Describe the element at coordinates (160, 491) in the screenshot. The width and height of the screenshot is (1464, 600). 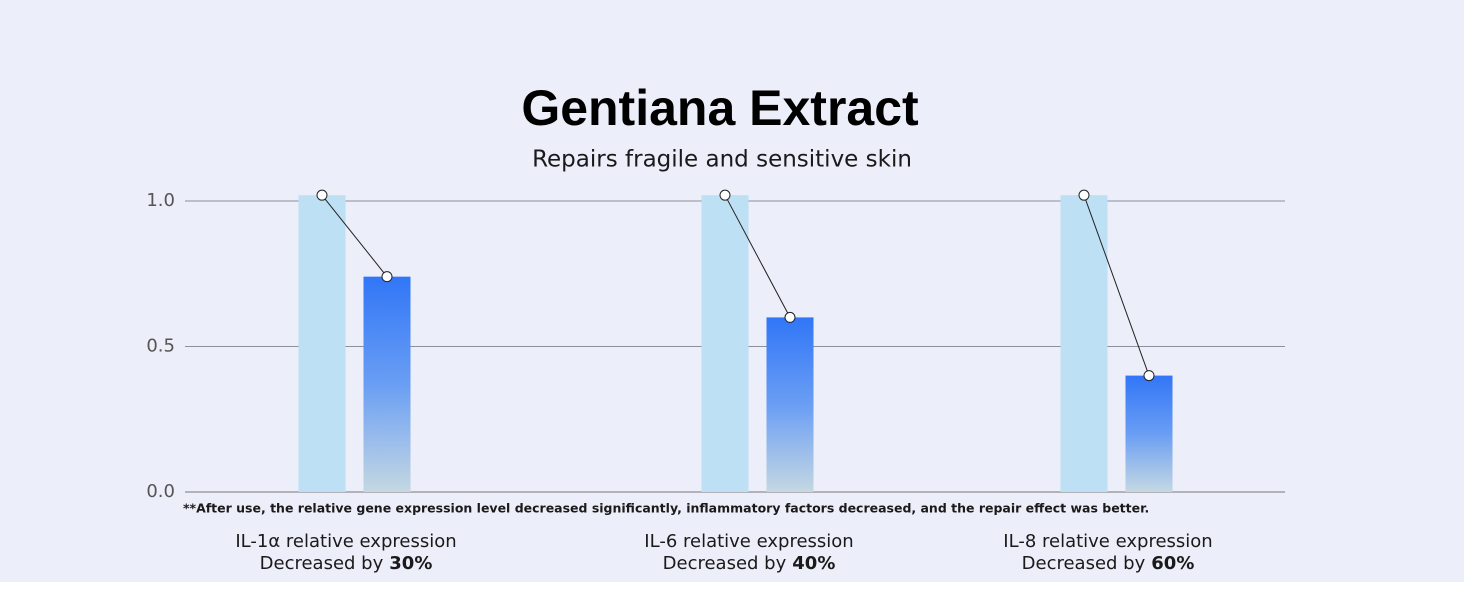
I see `y-tick-label: 0.0` at that location.